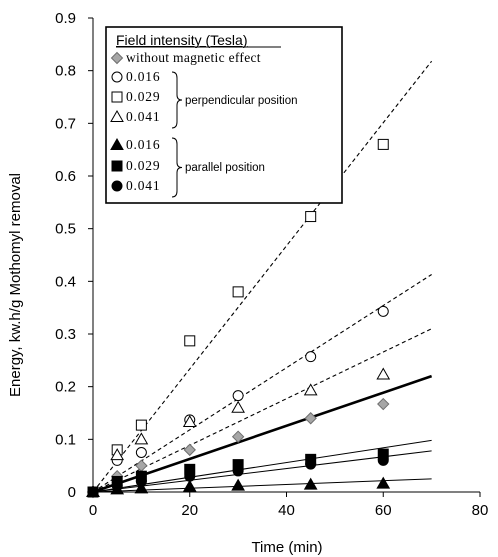 The height and width of the screenshot is (557, 498). I want to click on perpendicular-brace, so click(177, 100).